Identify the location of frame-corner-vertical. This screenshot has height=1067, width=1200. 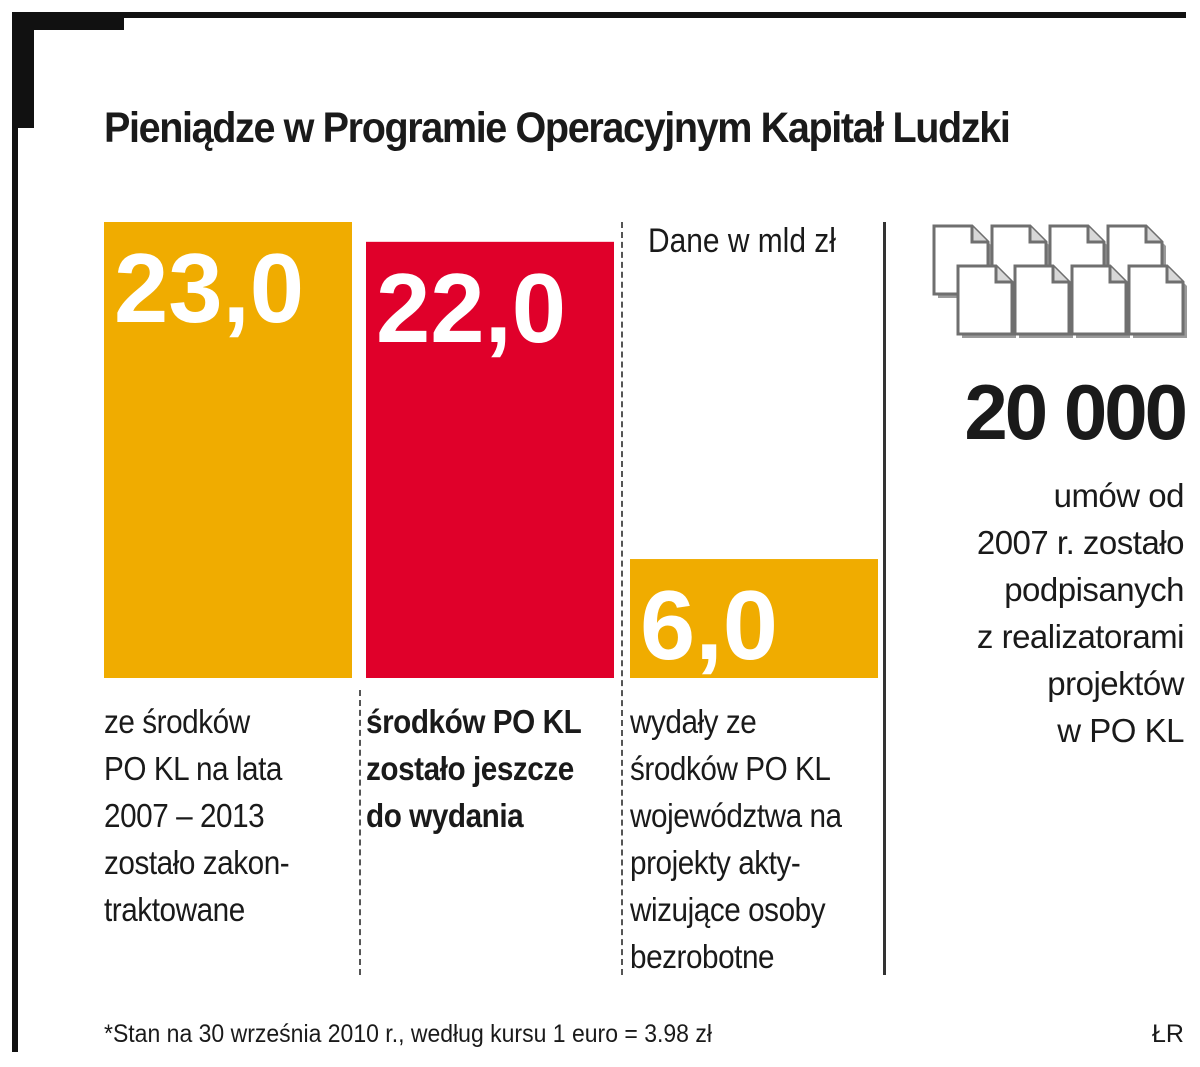
(23, 70).